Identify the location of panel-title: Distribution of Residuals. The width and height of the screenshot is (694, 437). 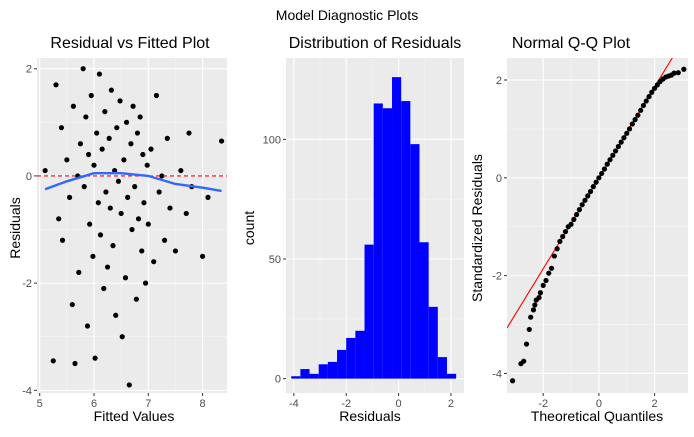
(375, 43).